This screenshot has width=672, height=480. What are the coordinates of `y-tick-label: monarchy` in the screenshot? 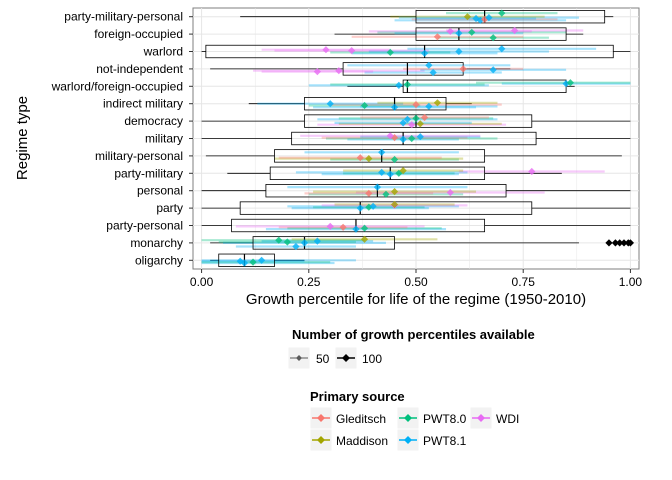 It's located at (156, 243).